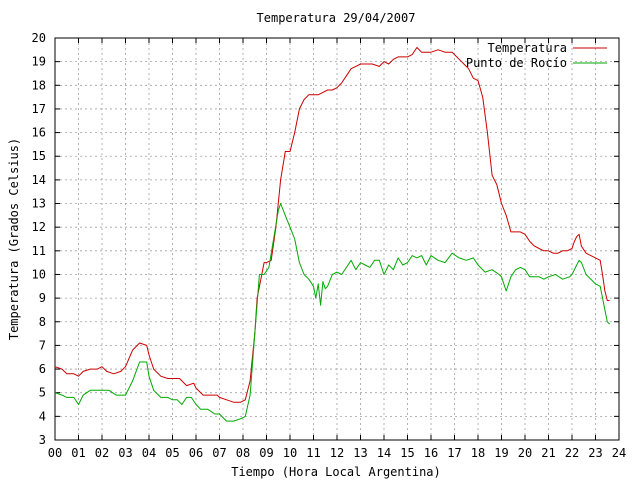 The height and width of the screenshot is (480, 640). Describe the element at coordinates (527, 48) in the screenshot. I see `legend-label: Temperatura` at that location.